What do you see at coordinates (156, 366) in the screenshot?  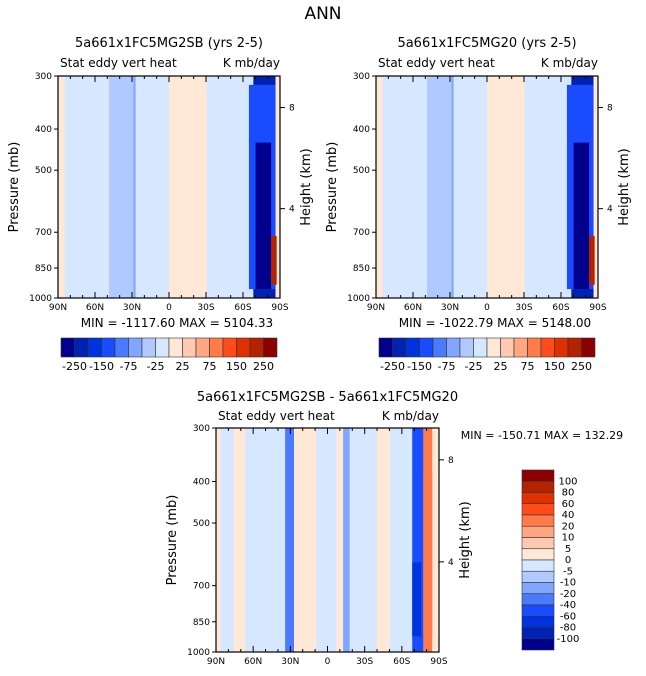 I see `colorbar-label: -25` at bounding box center [156, 366].